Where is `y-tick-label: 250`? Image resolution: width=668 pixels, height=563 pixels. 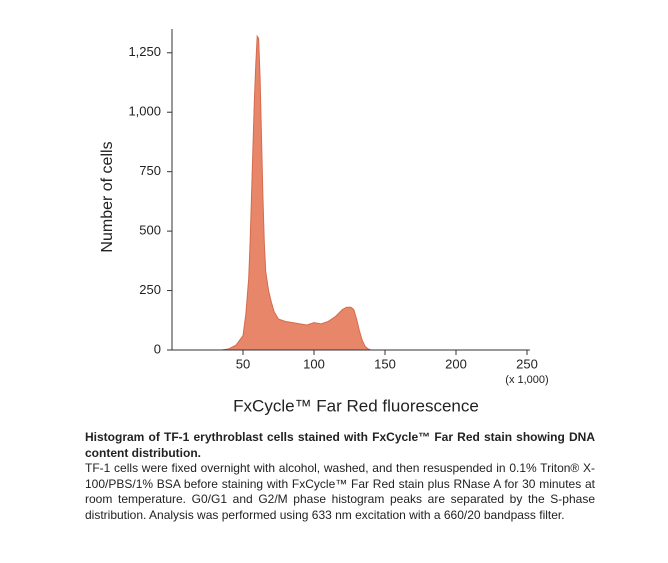
y-tick-label: 250 is located at coordinates (150, 289).